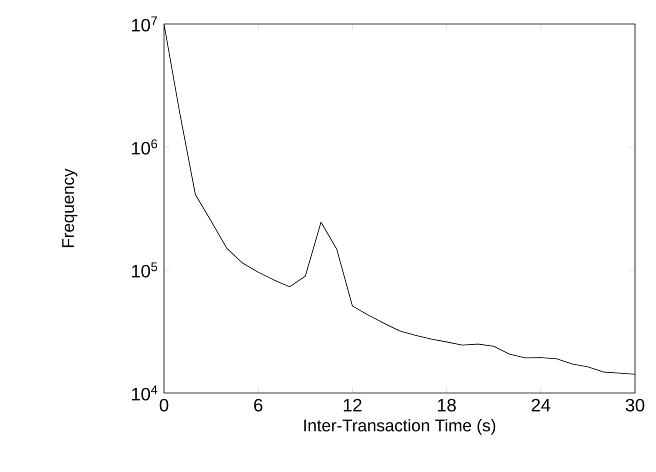 The height and width of the screenshot is (472, 656). What do you see at coordinates (145, 24) in the screenshot?
I see `y-tick-label: 10$^{7}$` at bounding box center [145, 24].